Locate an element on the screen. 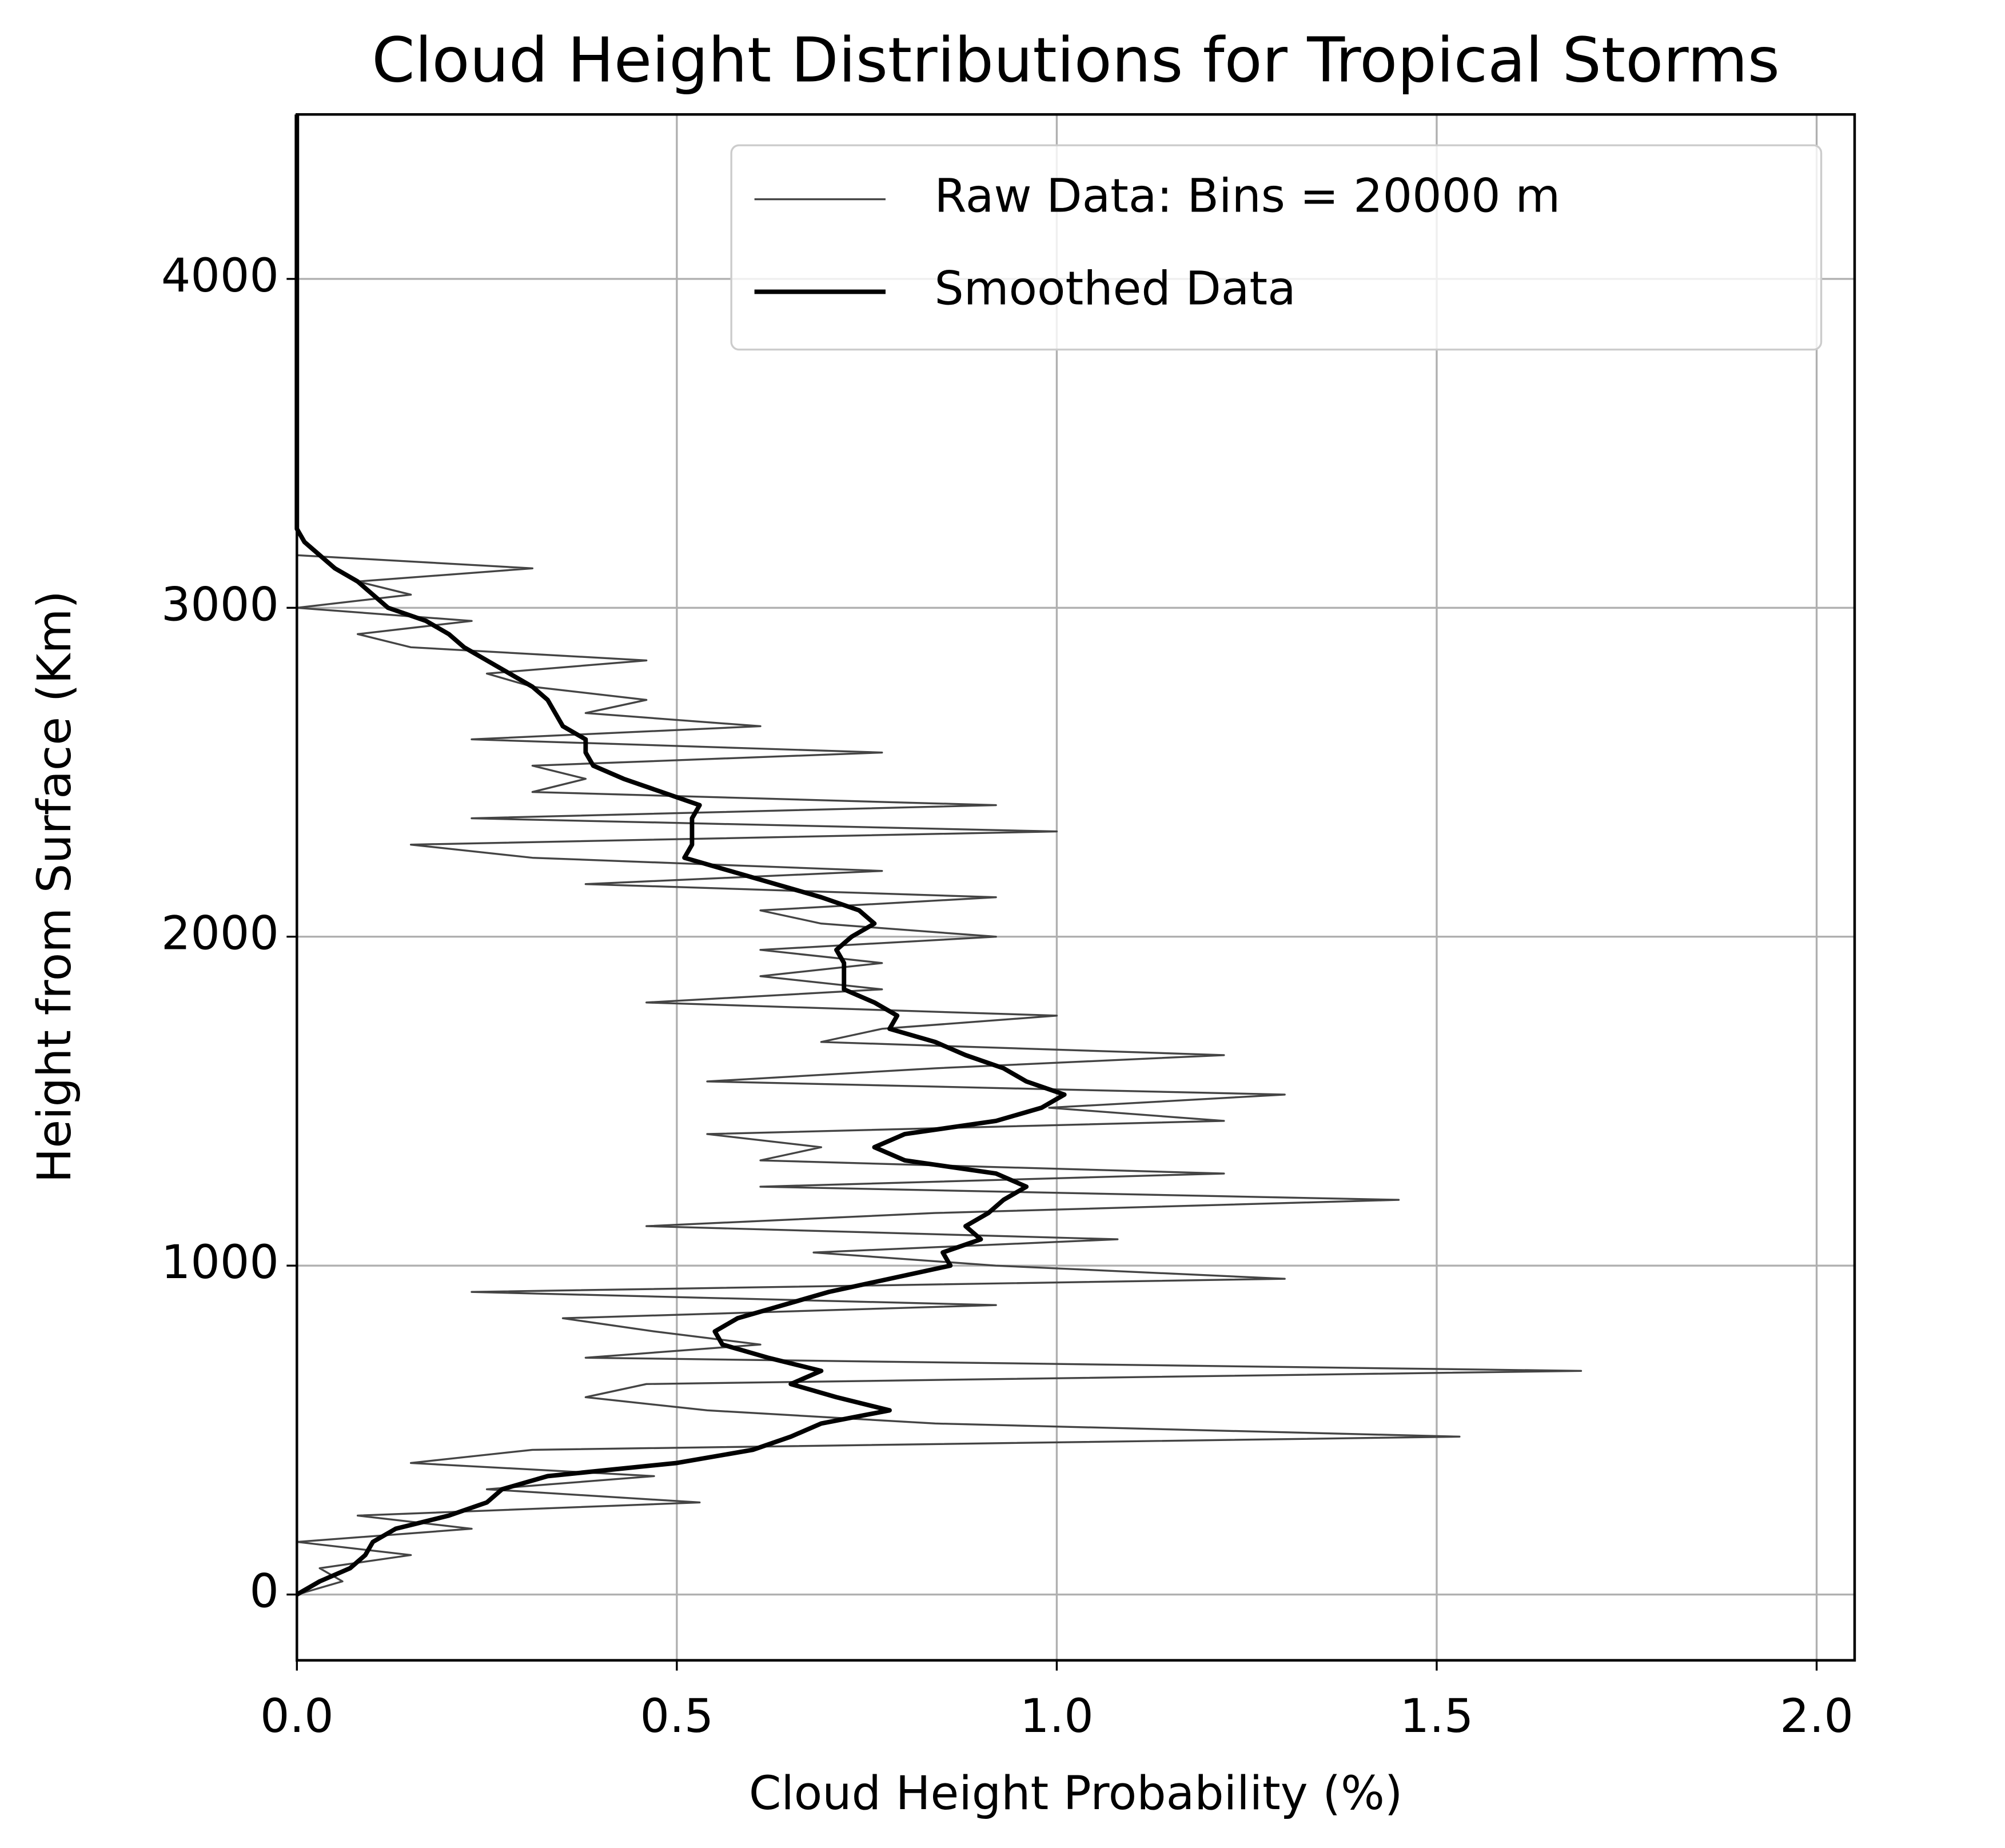 The image size is (2005, 1848). y-tick-label: 1000 is located at coordinates (220, 1263).